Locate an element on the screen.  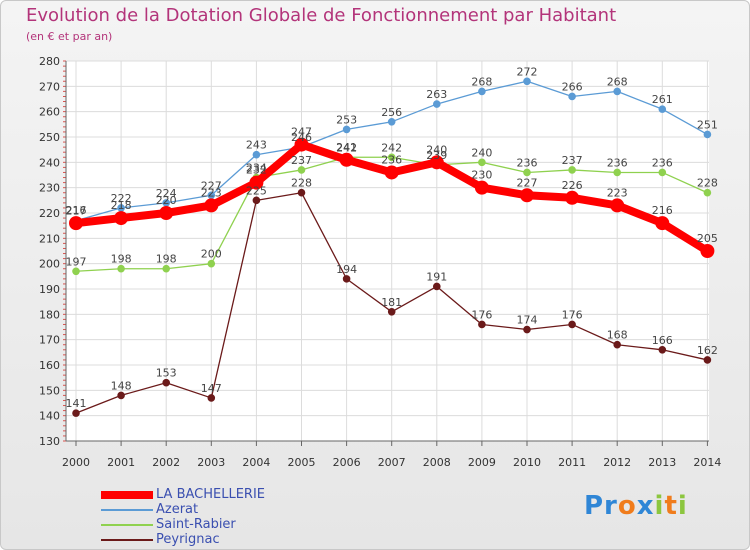
data-label: 268 is located at coordinates (481, 81).